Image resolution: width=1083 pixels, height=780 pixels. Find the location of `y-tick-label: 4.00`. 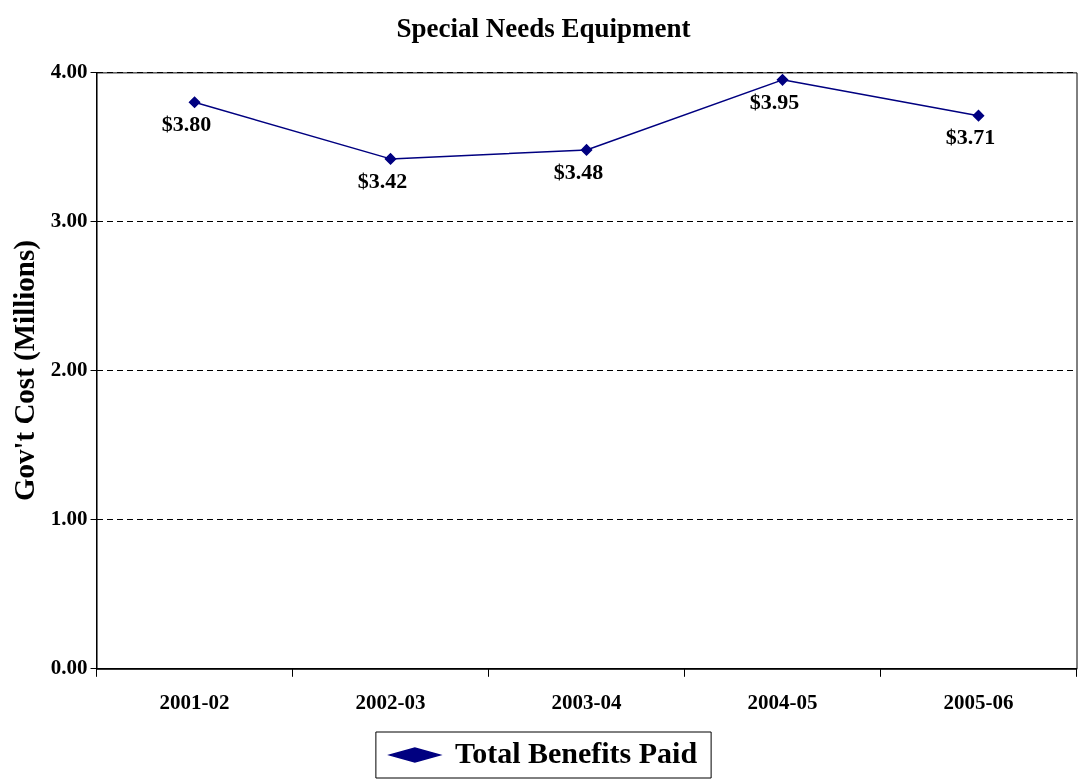

y-tick-label: 4.00 is located at coordinates (69, 70).